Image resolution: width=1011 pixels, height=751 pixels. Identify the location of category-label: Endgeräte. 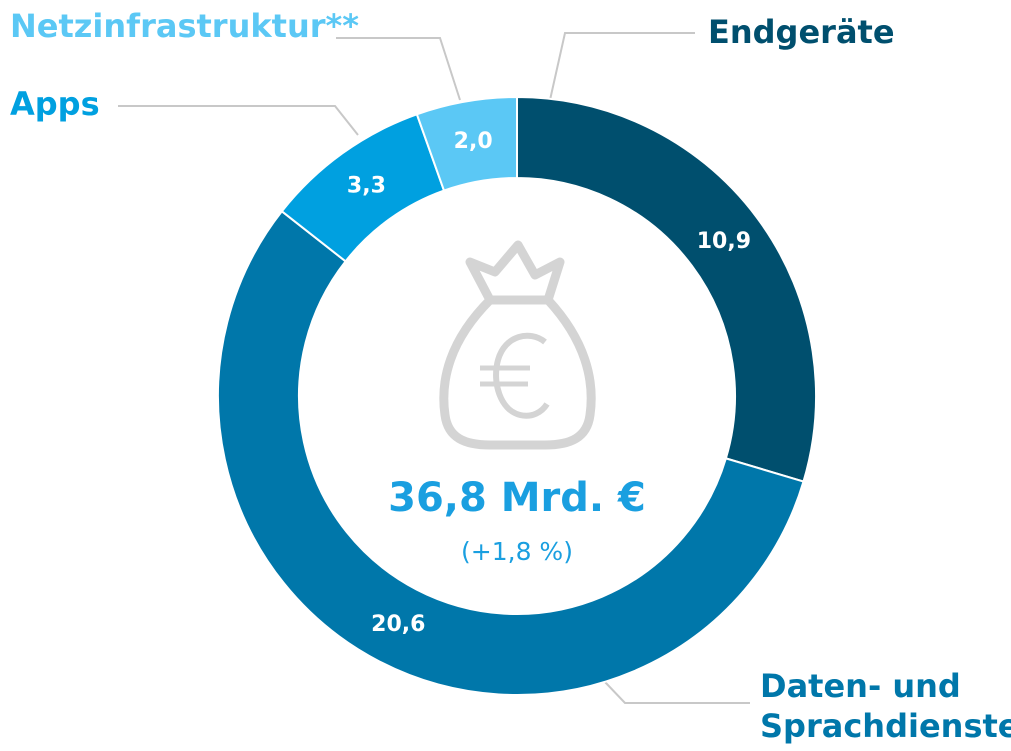
(801, 32).